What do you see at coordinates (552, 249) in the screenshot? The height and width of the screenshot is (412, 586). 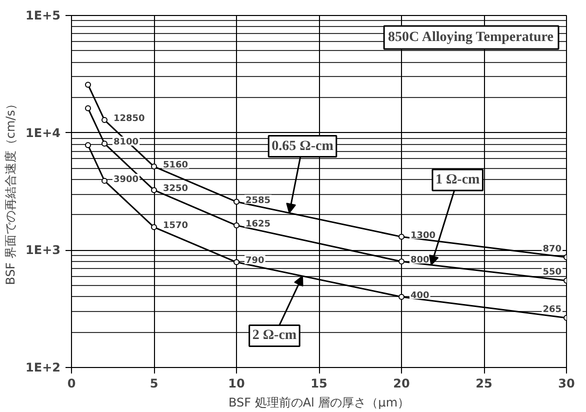 I see `data-label: 870` at bounding box center [552, 249].